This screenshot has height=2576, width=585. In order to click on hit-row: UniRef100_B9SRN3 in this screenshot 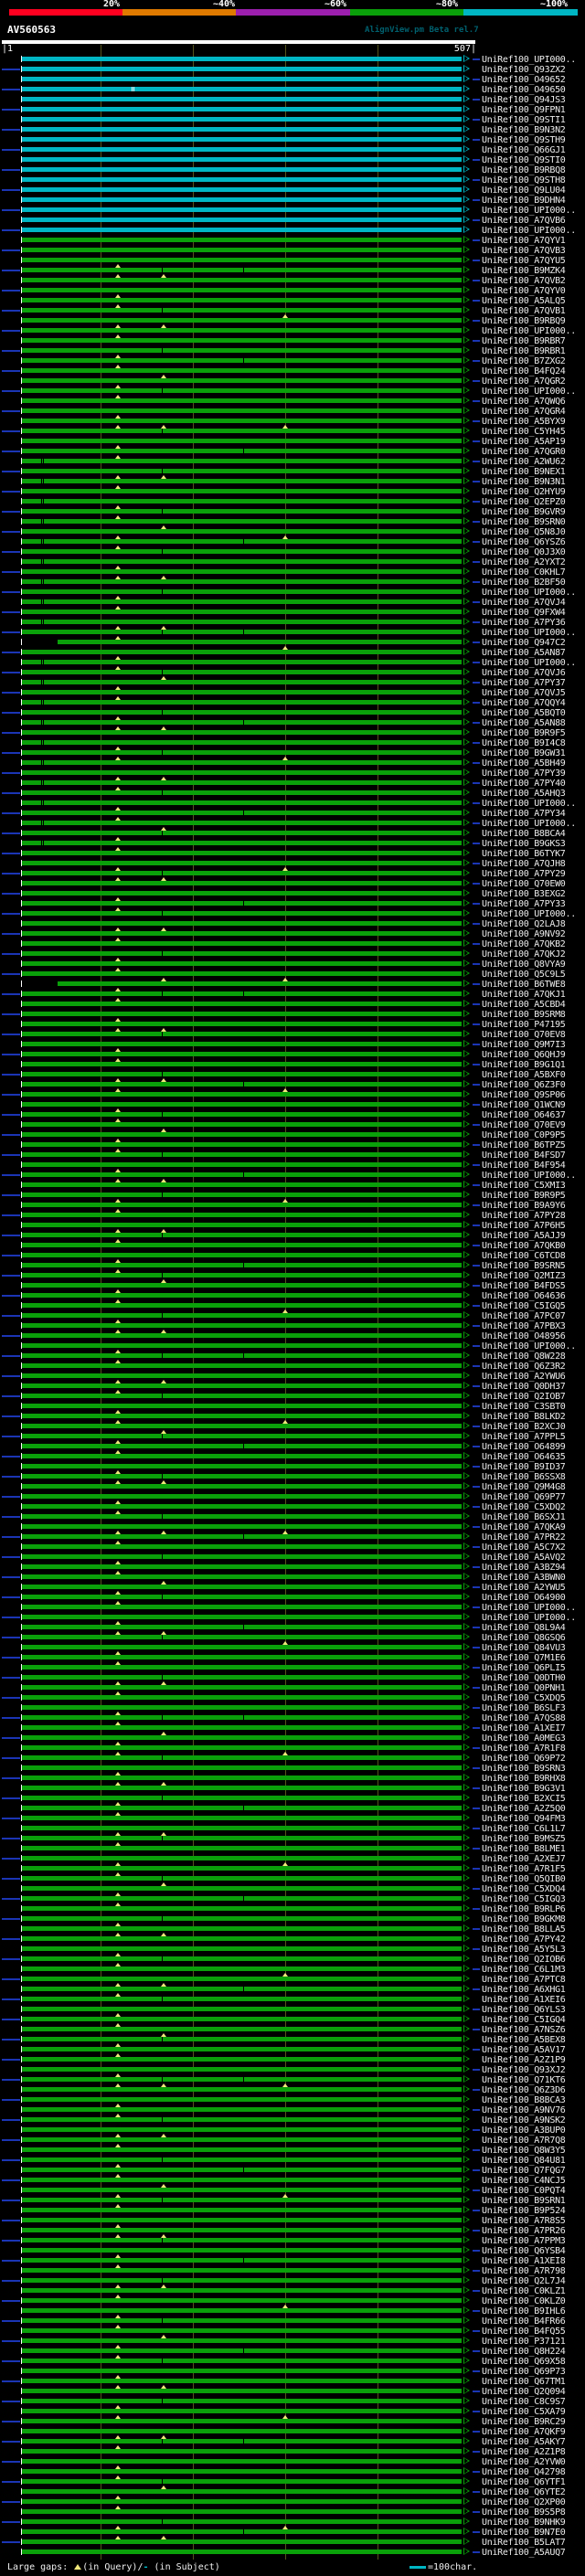, I will do `click(293, 1769)`.